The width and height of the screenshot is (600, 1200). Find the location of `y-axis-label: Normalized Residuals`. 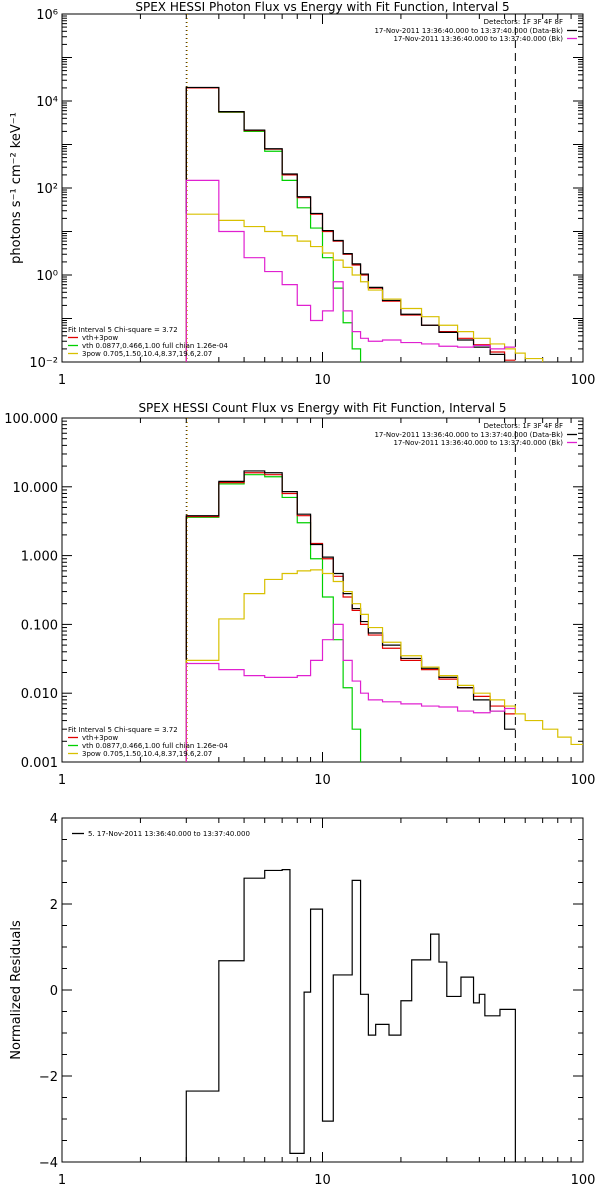

y-axis-label: Normalized Residuals is located at coordinates (16, 990).